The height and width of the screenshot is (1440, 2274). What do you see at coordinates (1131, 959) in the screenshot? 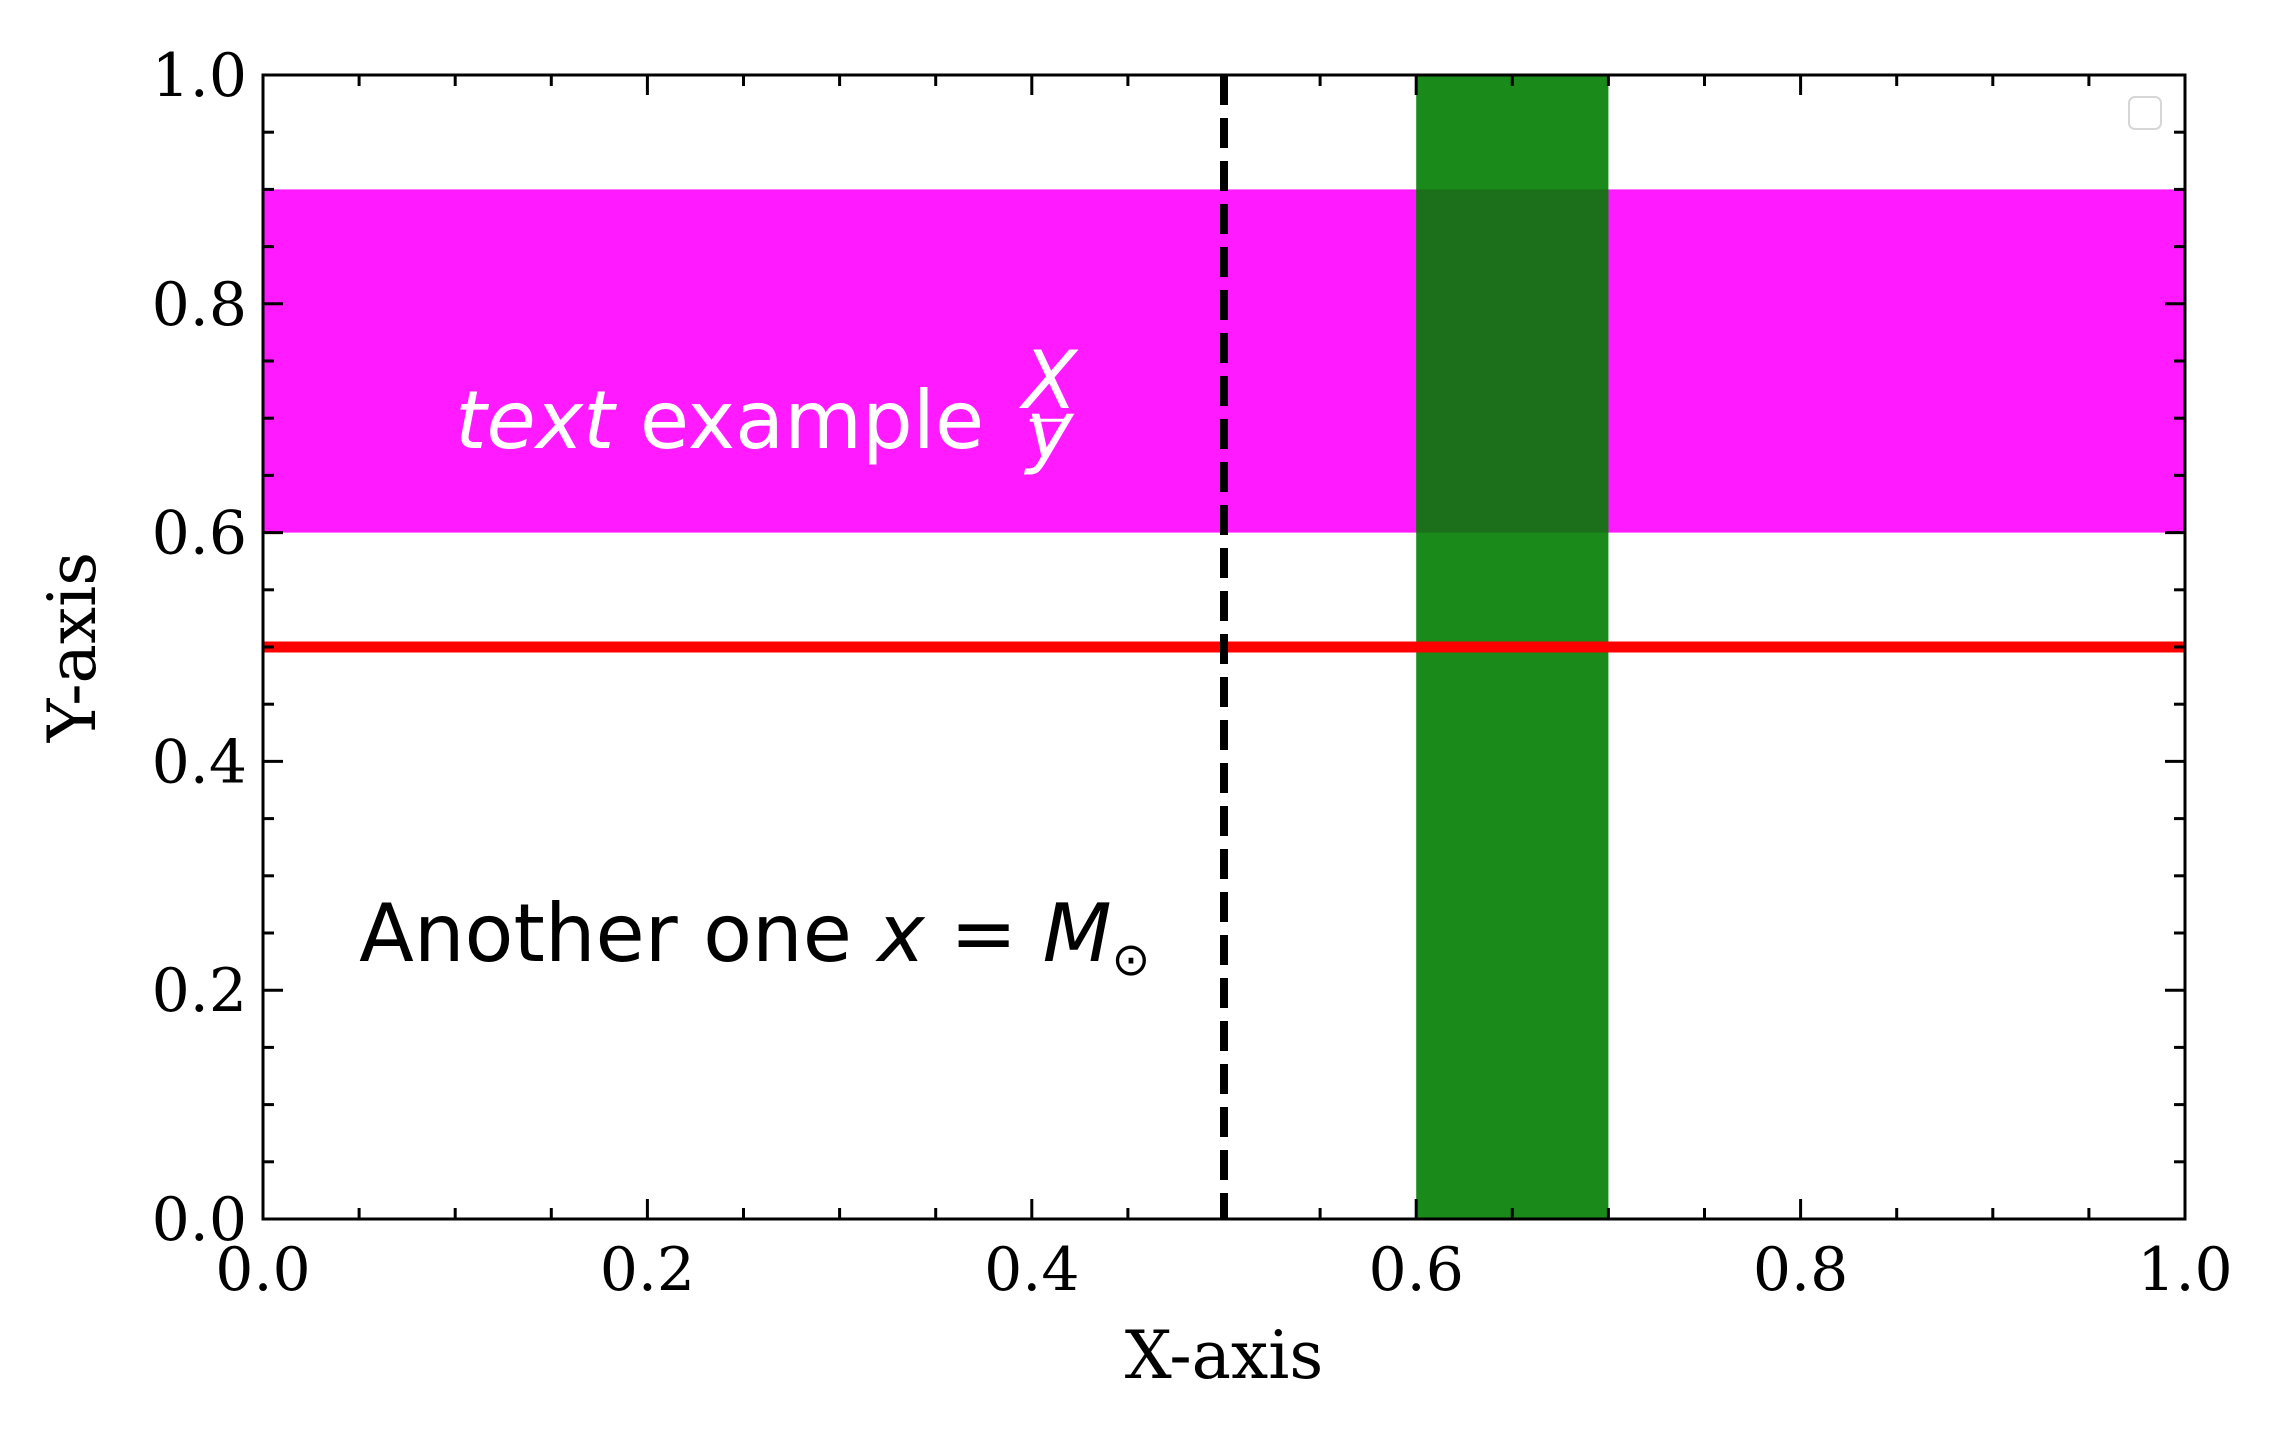
I see `annotation-math-subscript: ⊙` at bounding box center [1131, 959].